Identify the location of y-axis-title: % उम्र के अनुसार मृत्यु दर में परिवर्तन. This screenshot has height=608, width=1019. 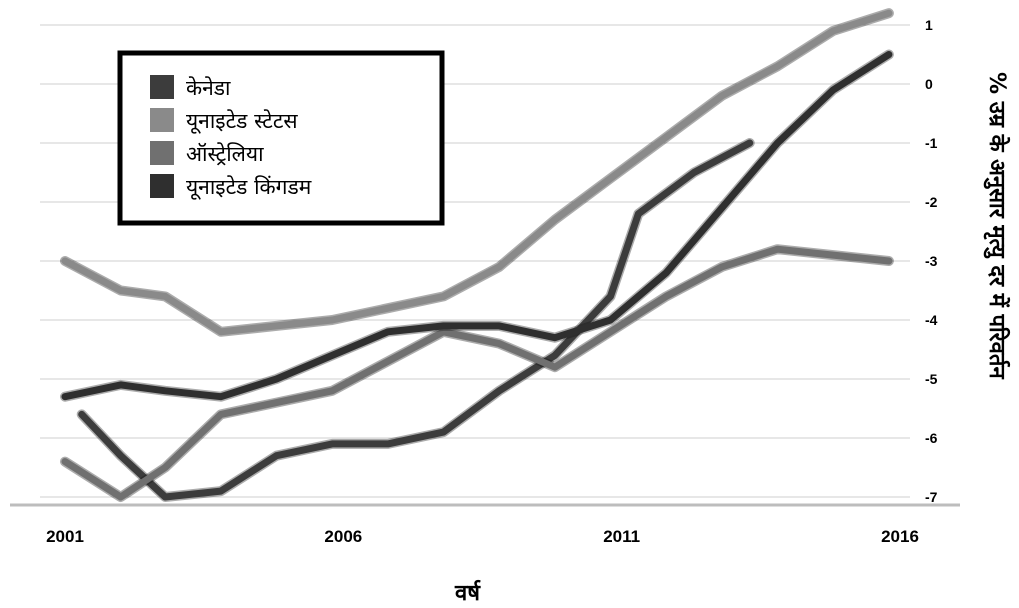
(997, 225).